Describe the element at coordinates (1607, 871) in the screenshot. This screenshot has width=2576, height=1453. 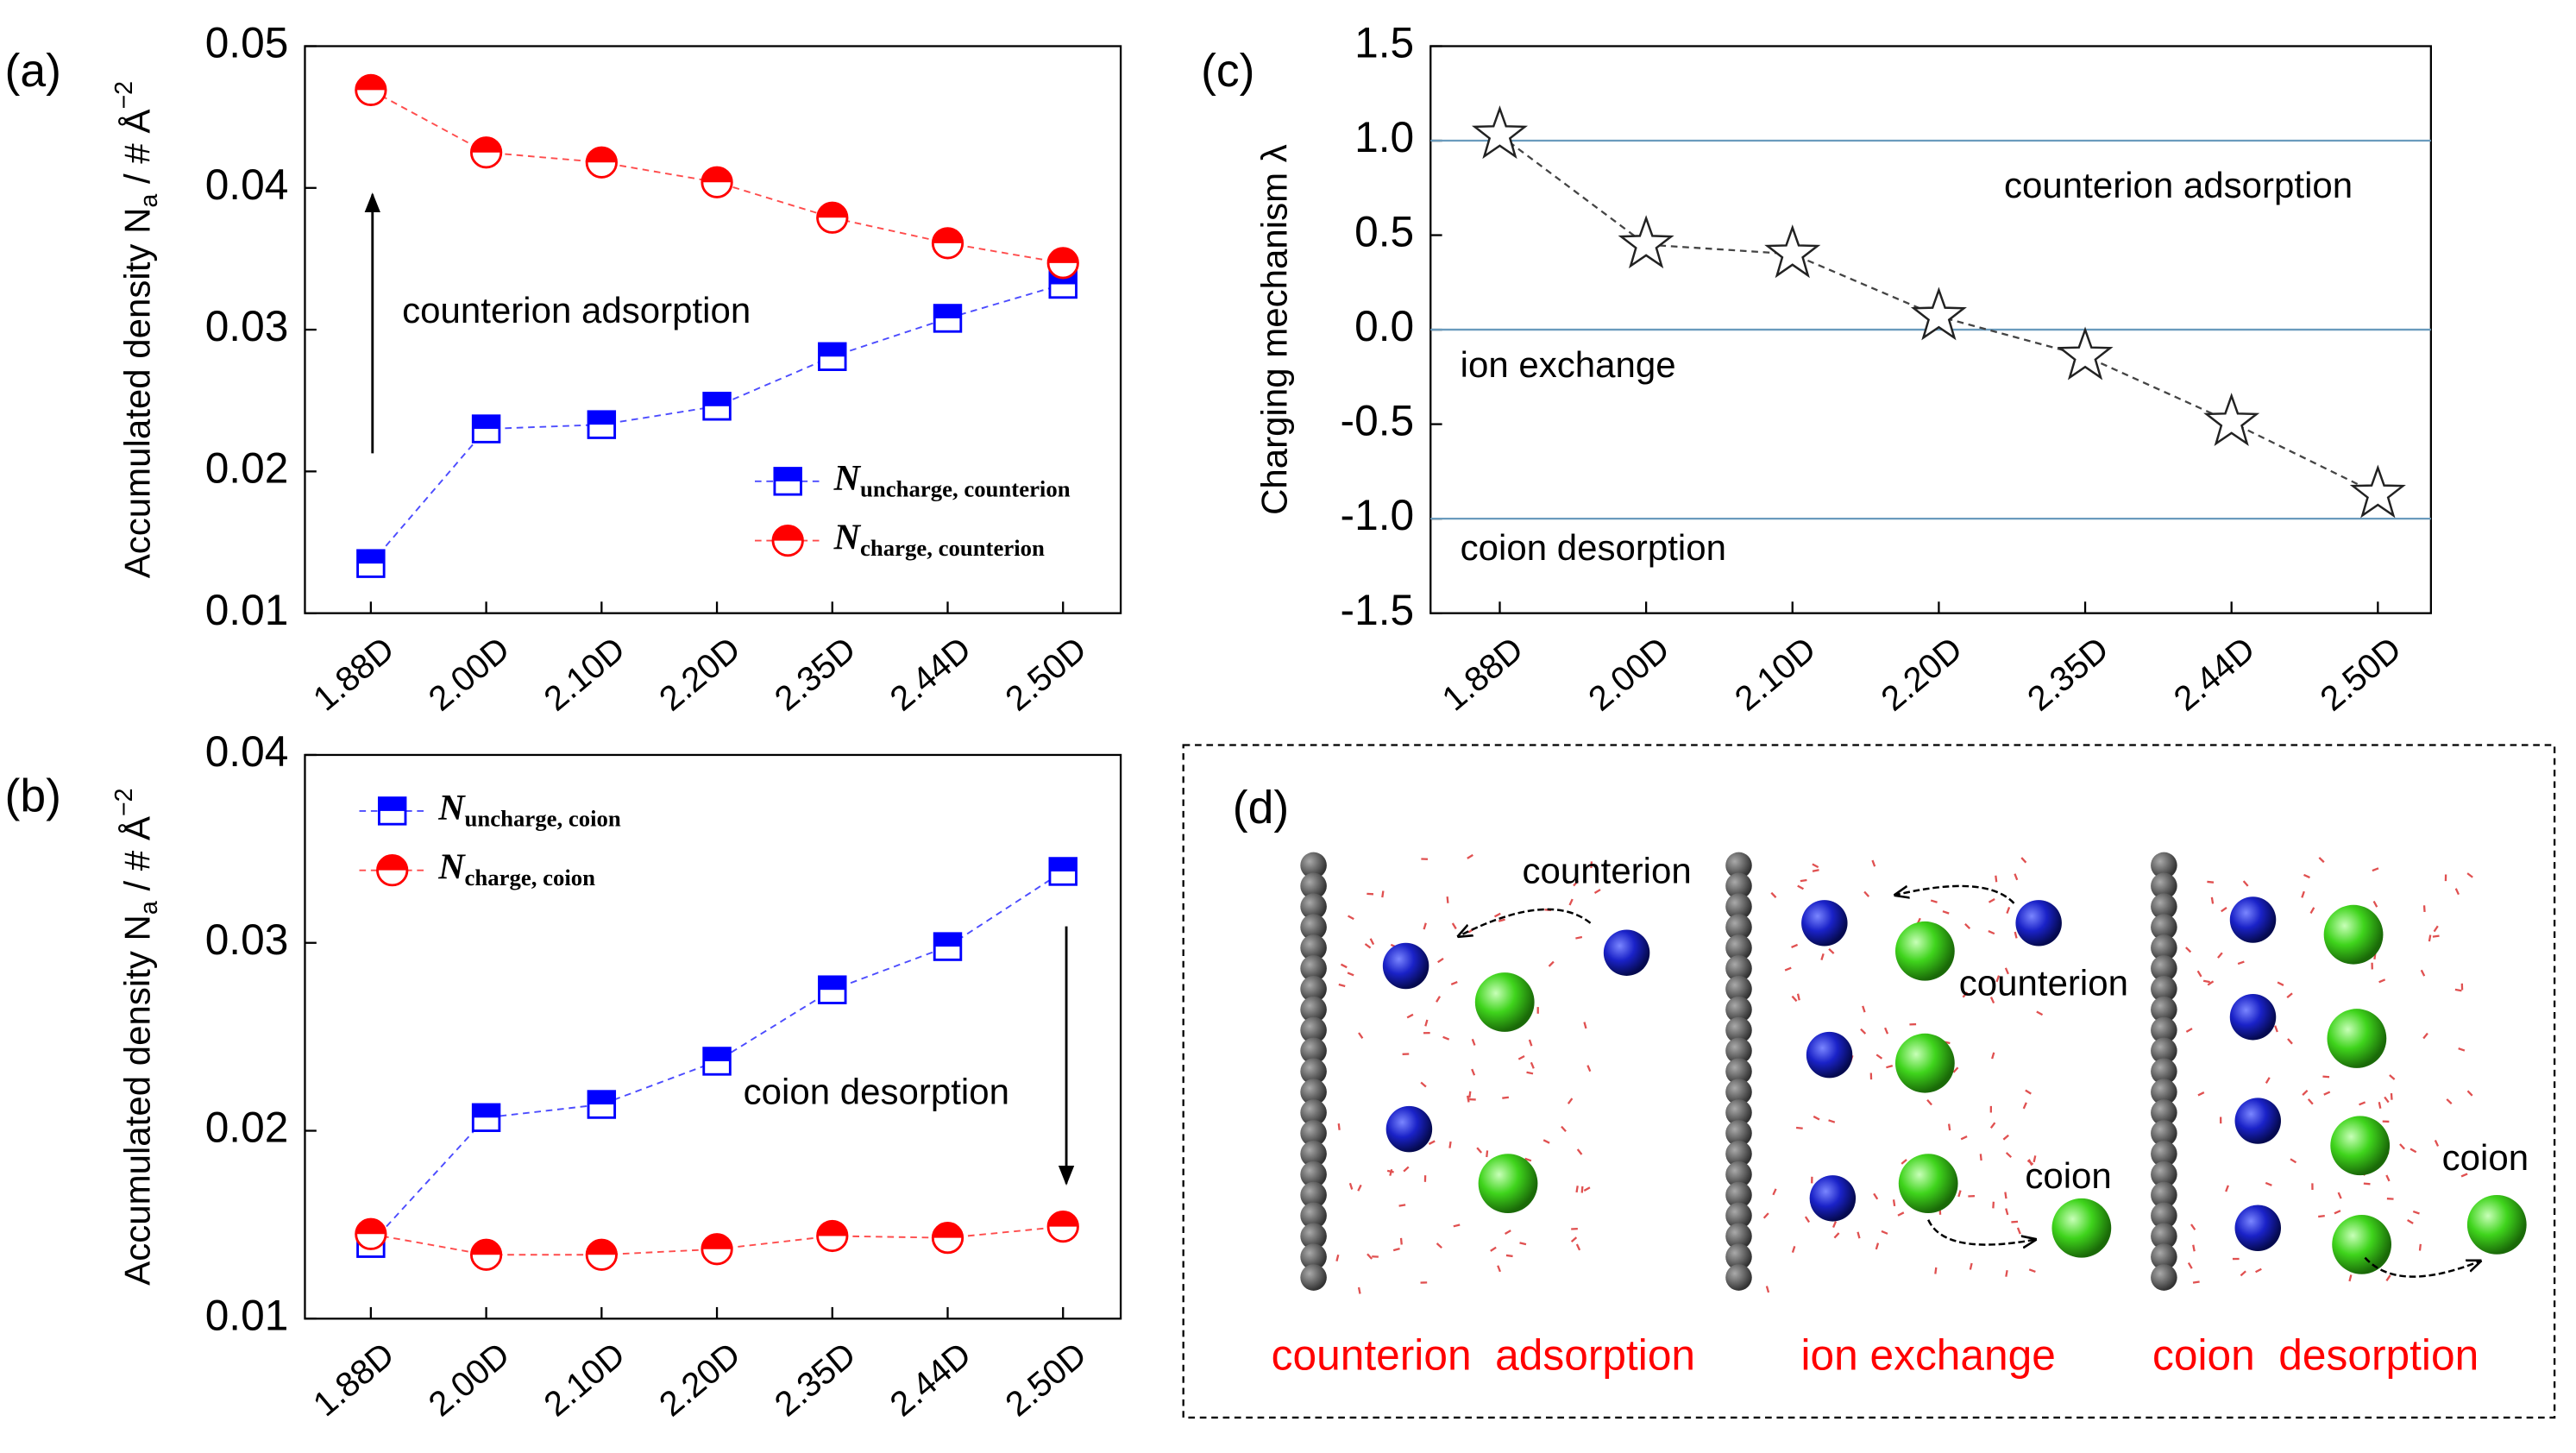
I see `diagram-label: counterion` at that location.